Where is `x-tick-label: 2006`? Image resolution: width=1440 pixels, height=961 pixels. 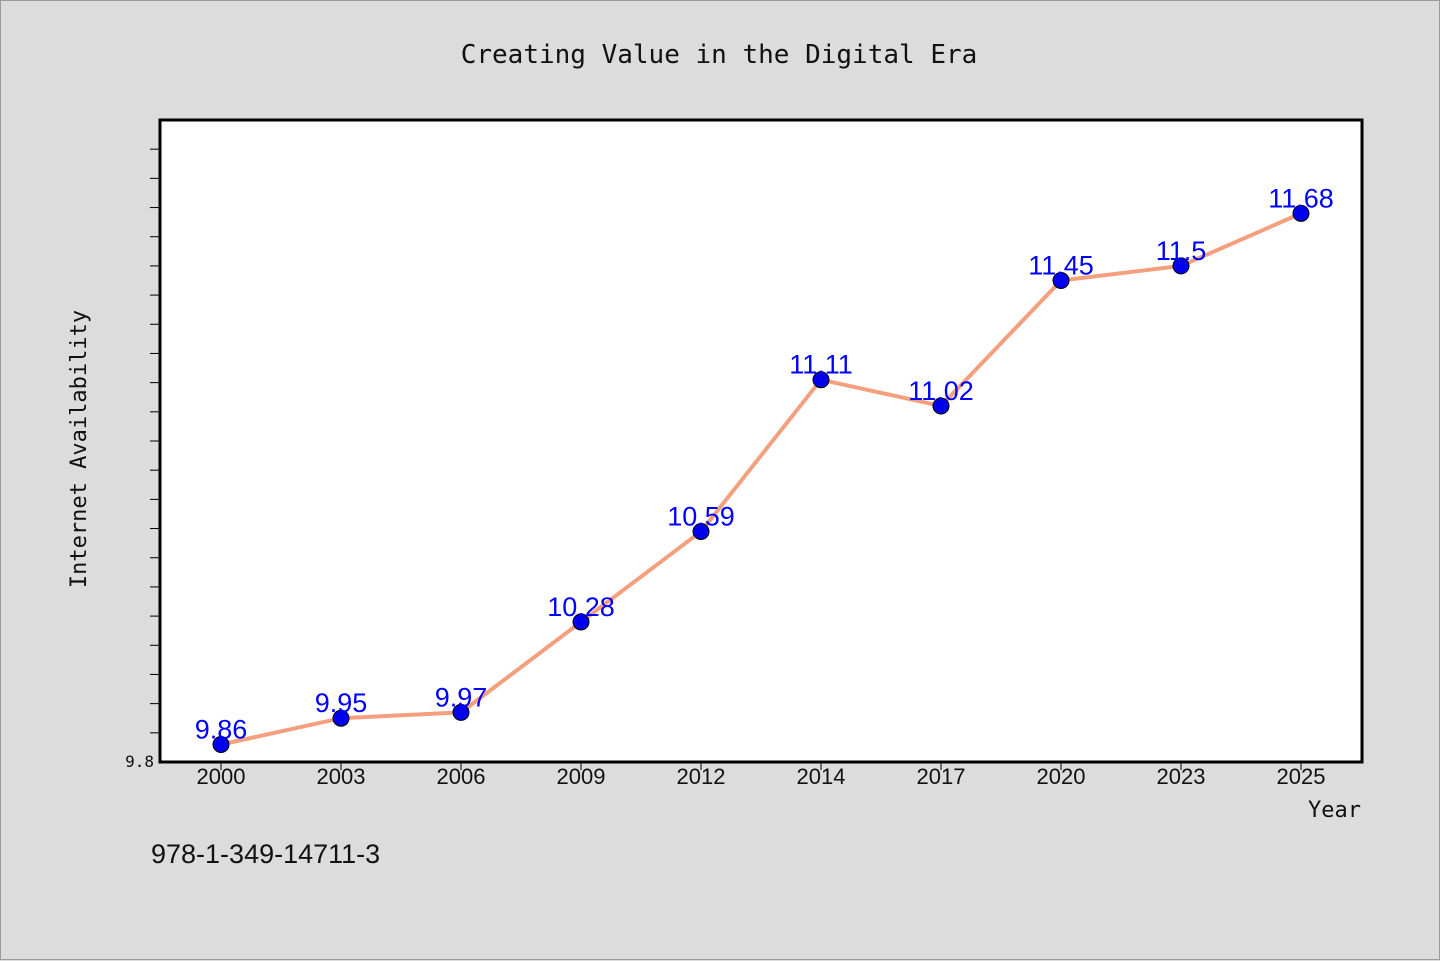
x-tick-label: 2006 is located at coordinates (461, 776).